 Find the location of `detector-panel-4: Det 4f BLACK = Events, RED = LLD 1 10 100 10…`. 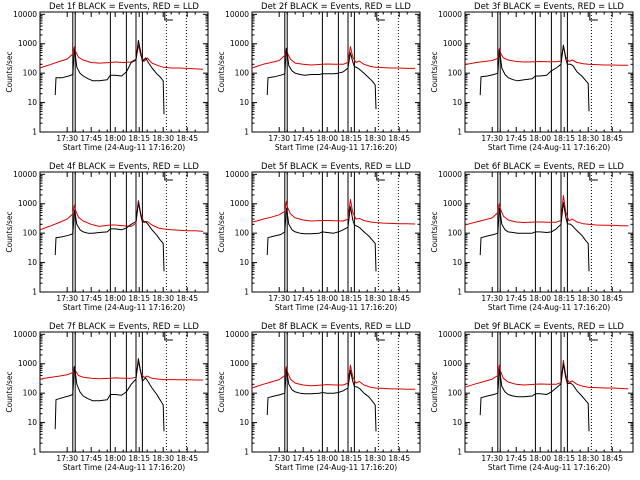

detector-panel-4: Det 4f BLACK = Events, RED = LLD 1 10 100 10… is located at coordinates (107, 237).